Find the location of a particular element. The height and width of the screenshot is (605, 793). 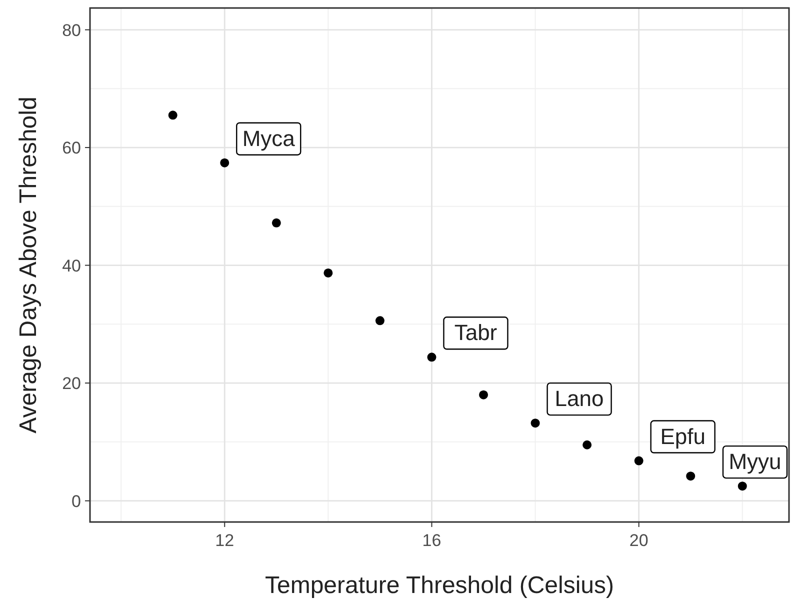

y-tick-label: 40 is located at coordinates (71, 266).